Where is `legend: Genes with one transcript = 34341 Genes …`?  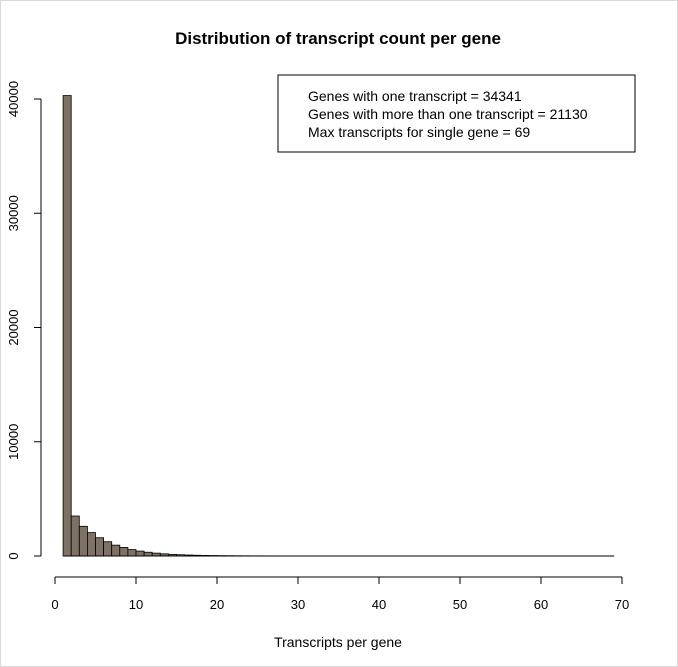 legend: Genes with one transcript = 34341 Genes … is located at coordinates (456, 113).